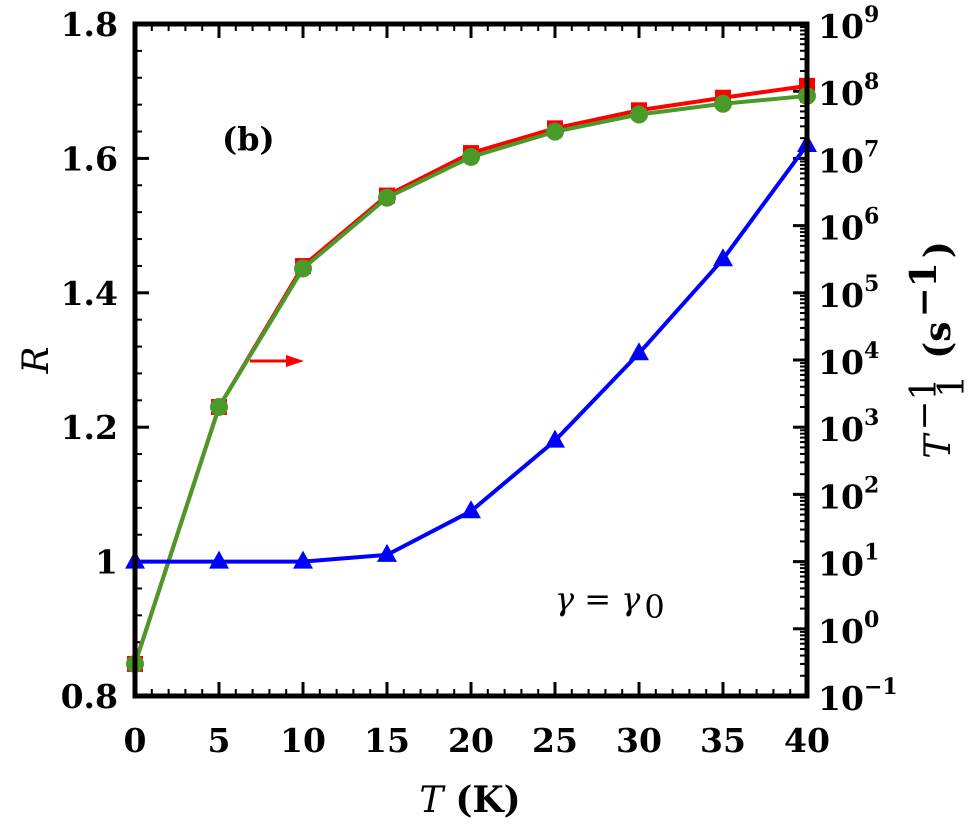 The height and width of the screenshot is (827, 969). I want to click on y-right-tick-label: 10⁹, so click(848, 24).